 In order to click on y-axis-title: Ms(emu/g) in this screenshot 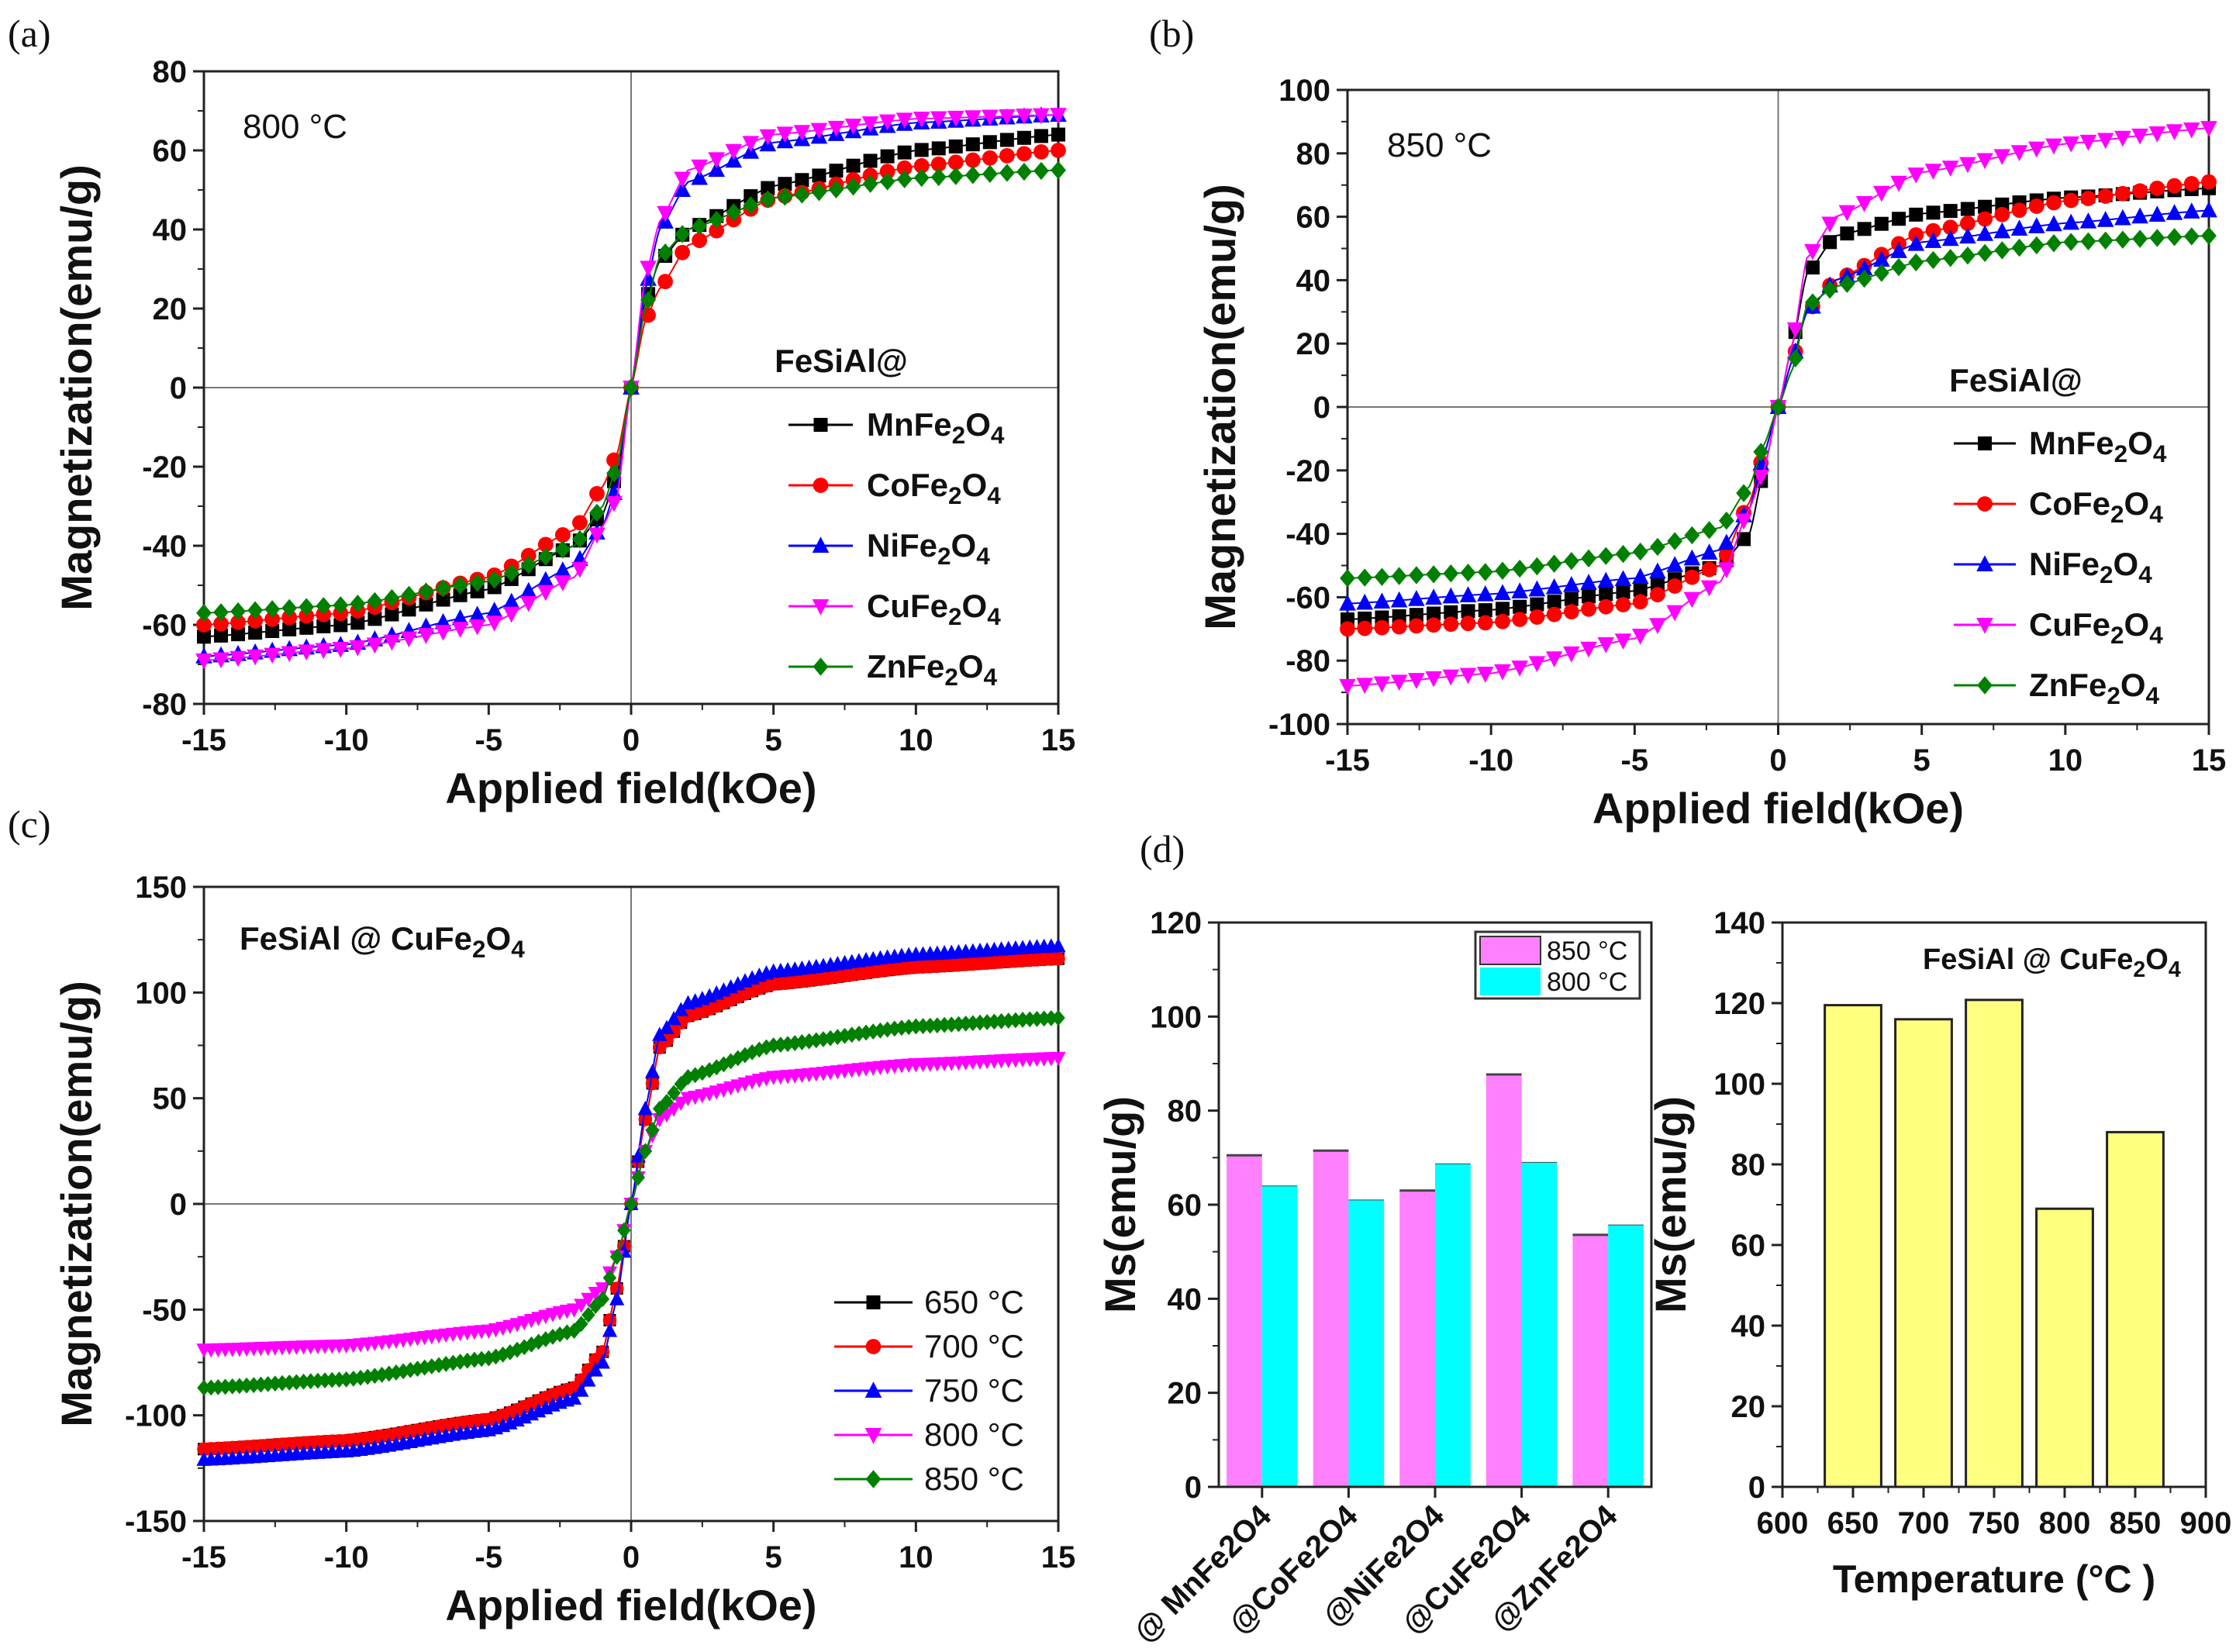, I will do `click(1120, 1204)`.